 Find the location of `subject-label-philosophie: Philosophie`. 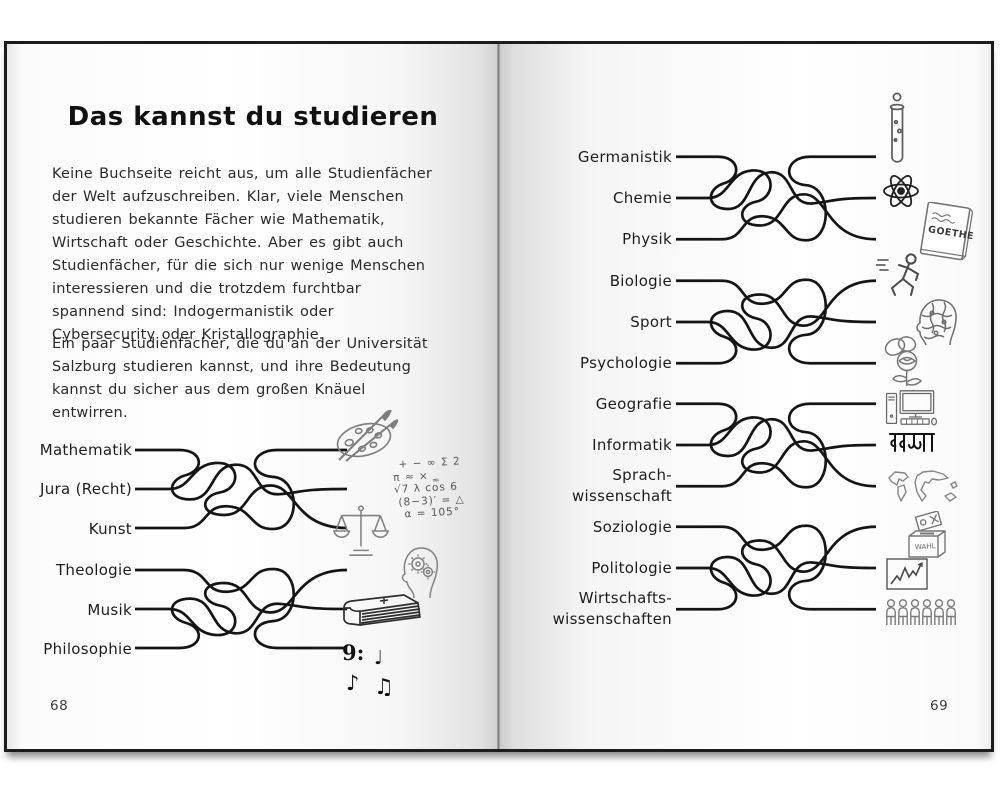

subject-label-philosophie: Philosophie is located at coordinates (87, 649).